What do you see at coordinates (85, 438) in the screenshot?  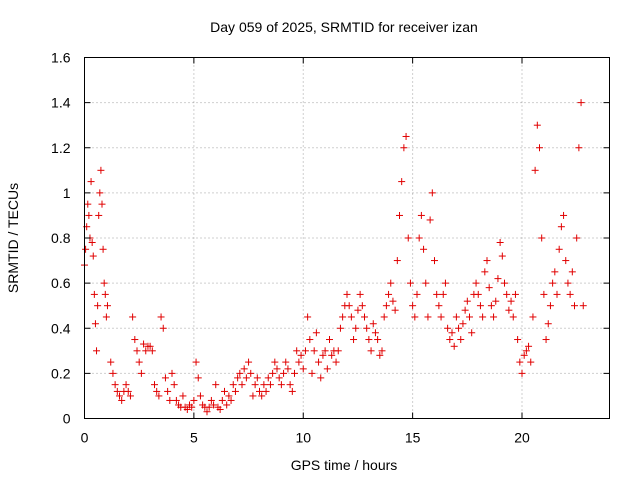 I see `x-tick-label: 0` at bounding box center [85, 438].